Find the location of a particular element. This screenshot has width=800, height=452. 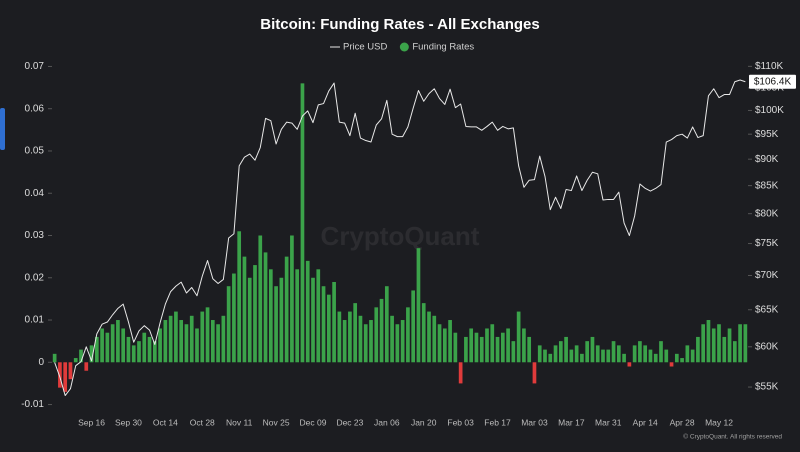

y2-tick-label: $60K is located at coordinates (767, 346).